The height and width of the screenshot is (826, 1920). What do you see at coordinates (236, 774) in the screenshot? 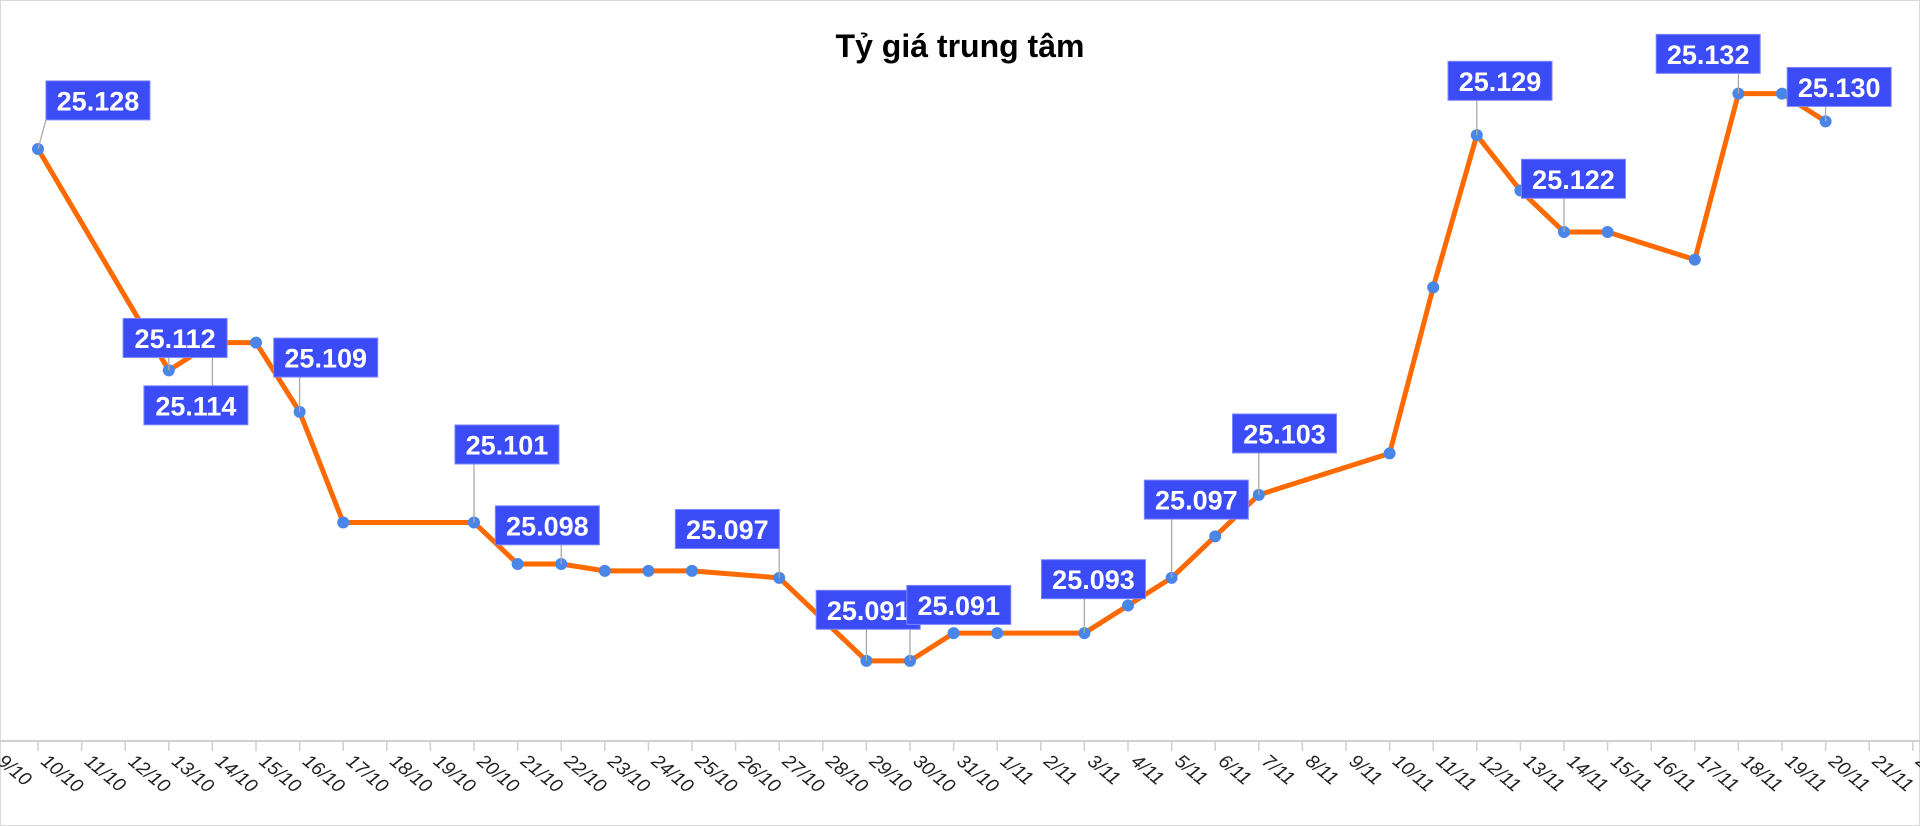
I see `x-tick-label: 14/10` at bounding box center [236, 774].